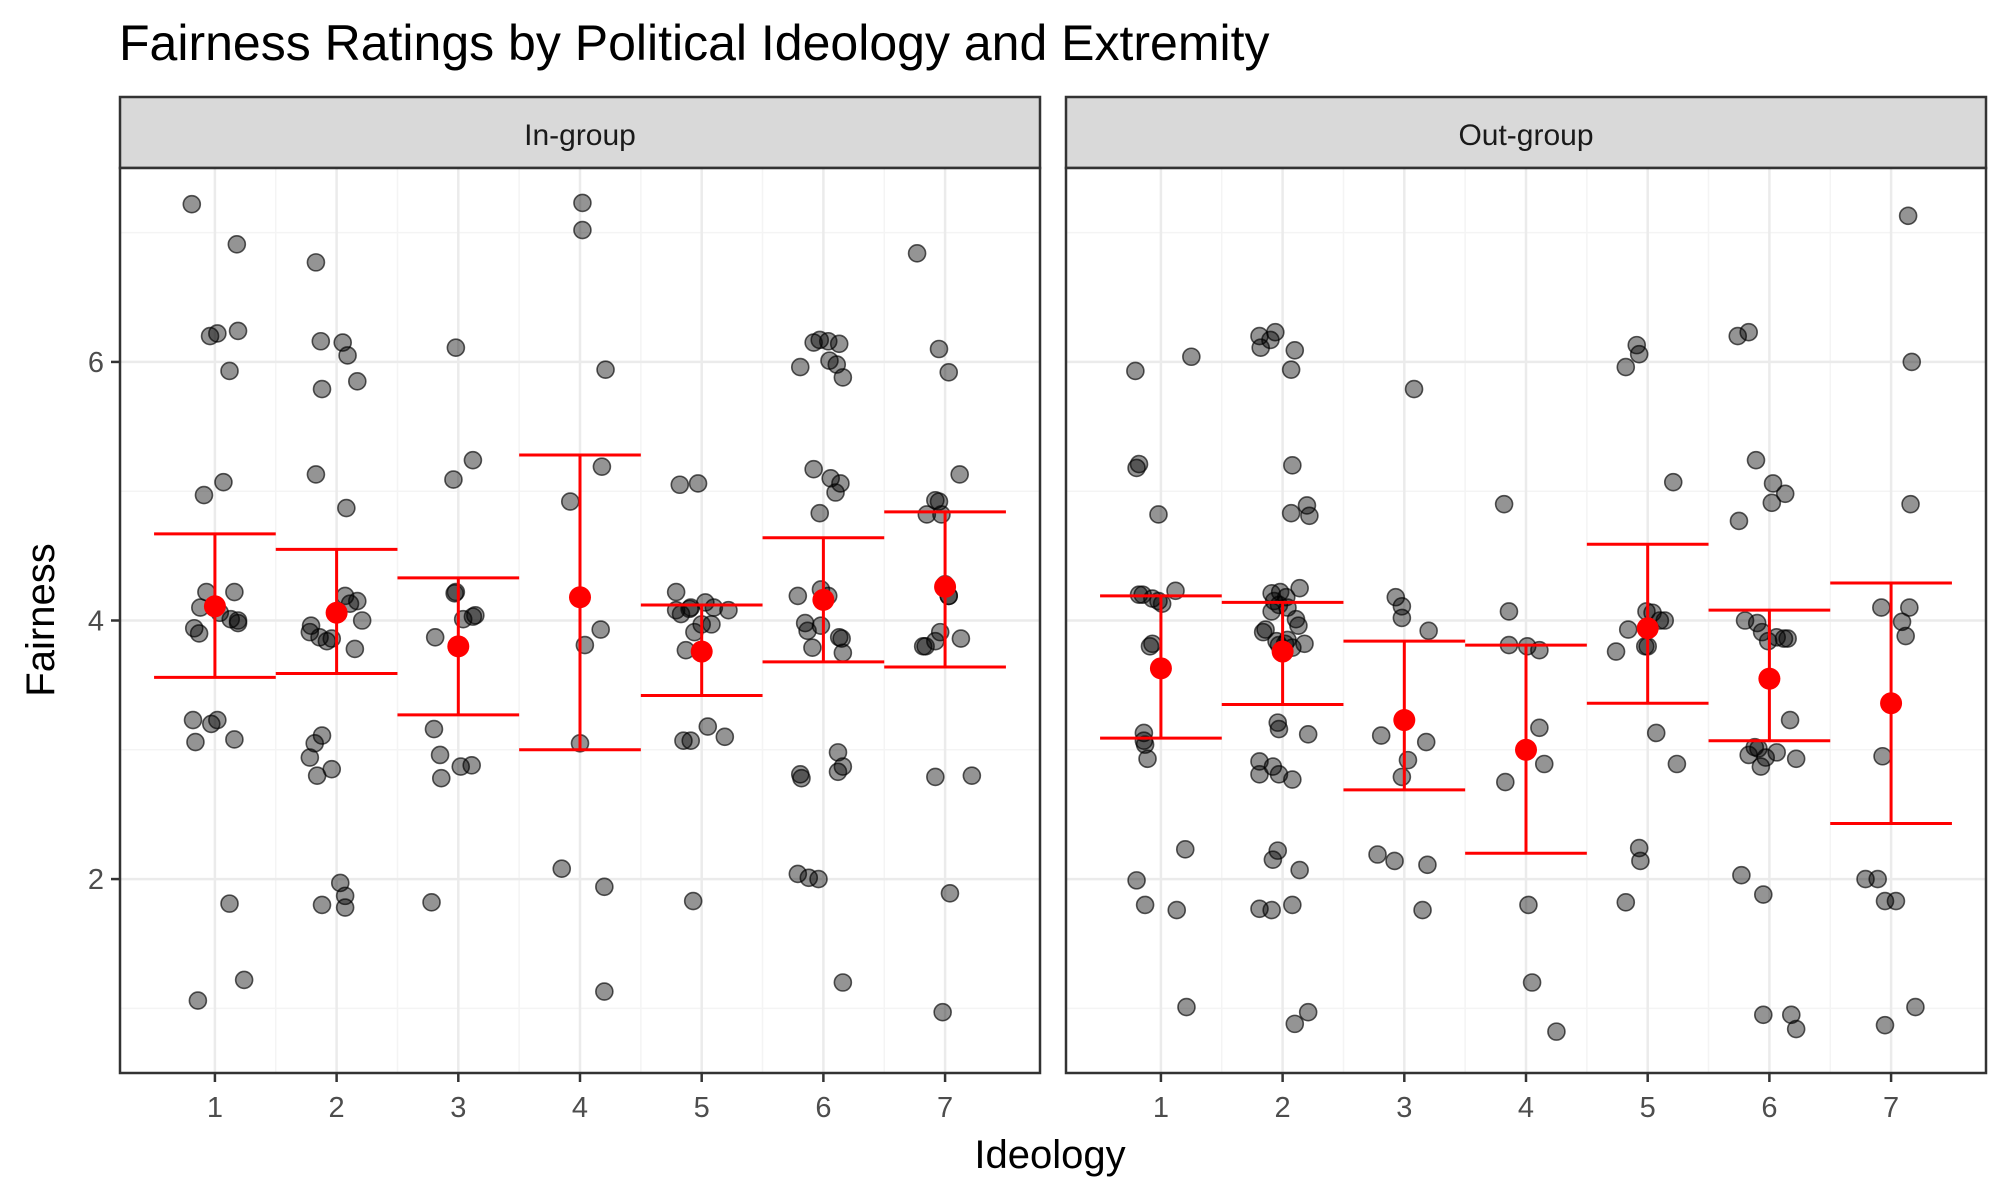  I want to click on x-tick-label: 6, so click(1769, 1108).